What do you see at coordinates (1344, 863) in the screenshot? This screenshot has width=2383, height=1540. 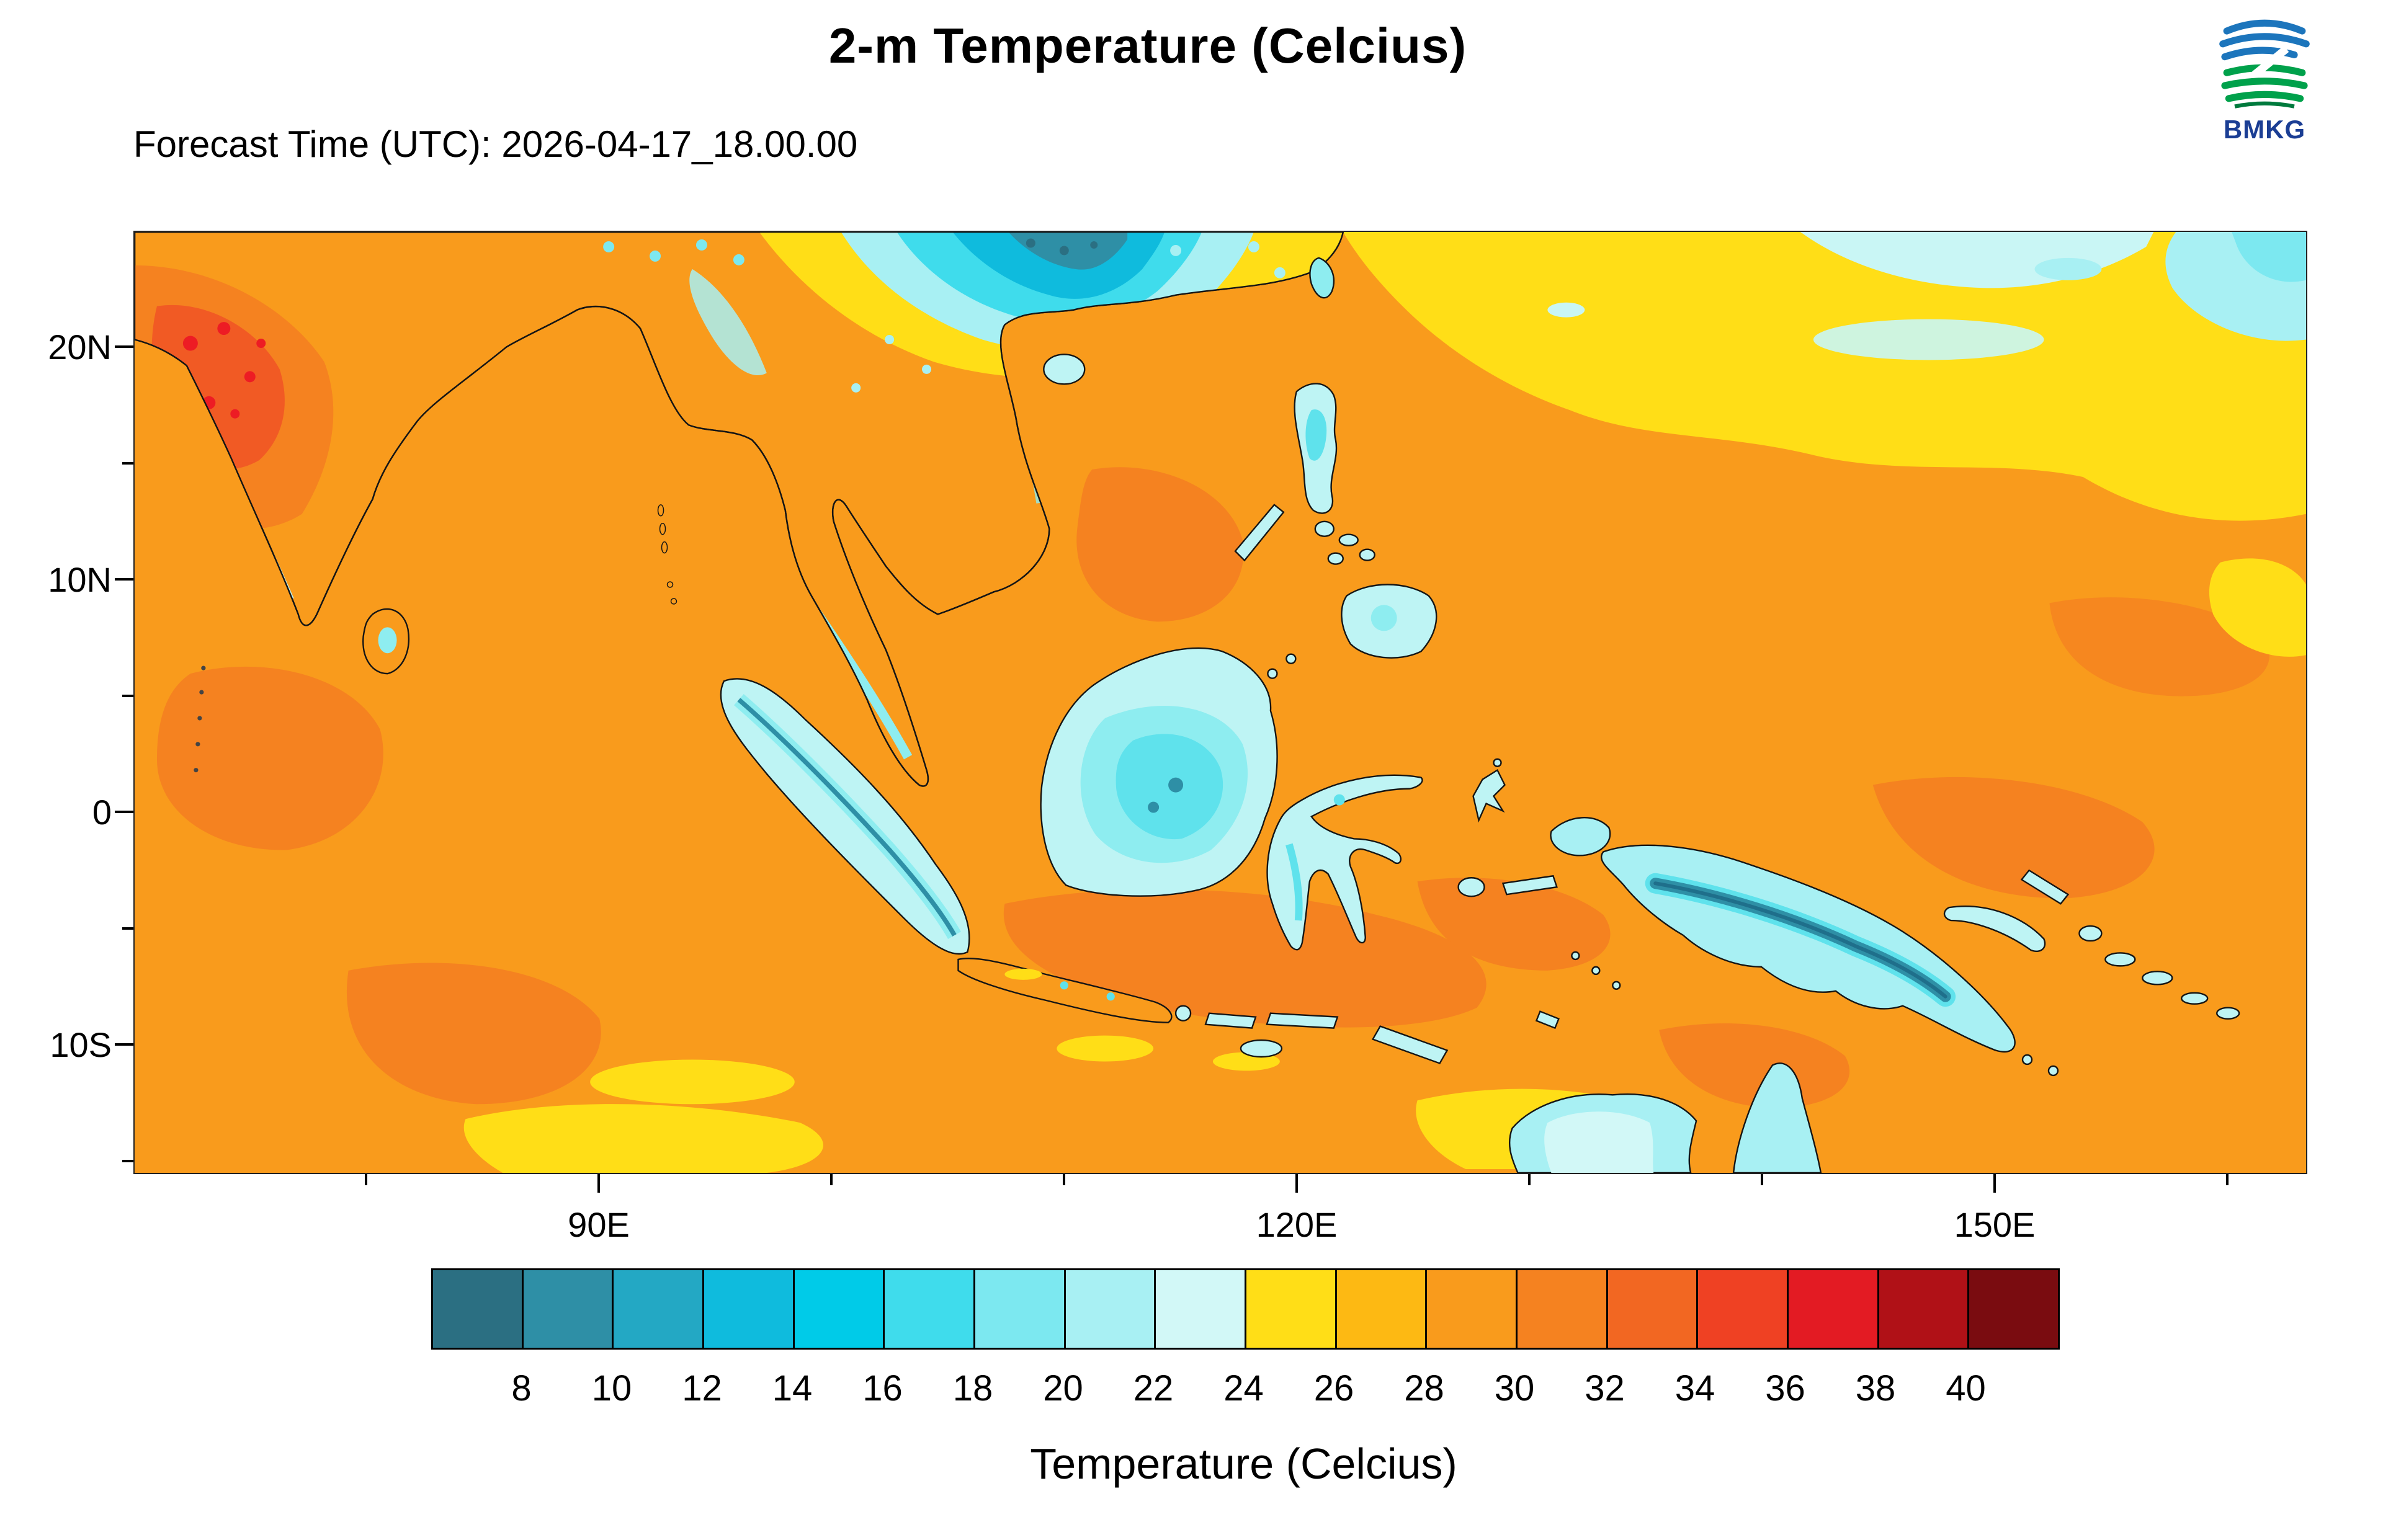 I see `sulawesi-island` at bounding box center [1344, 863].